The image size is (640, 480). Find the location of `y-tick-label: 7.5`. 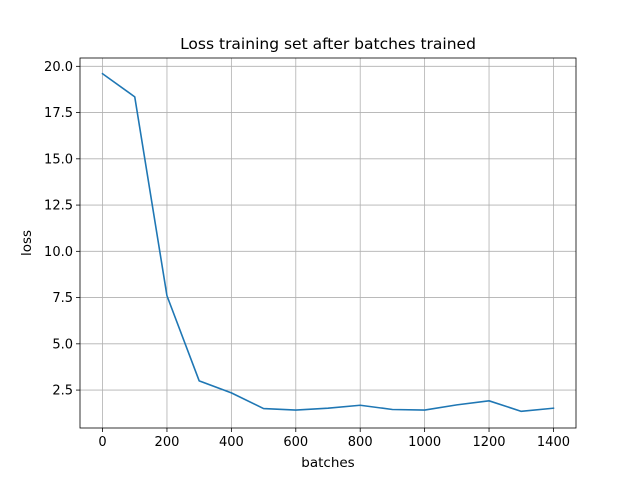

y-tick-label: 7.5 is located at coordinates (62, 298).